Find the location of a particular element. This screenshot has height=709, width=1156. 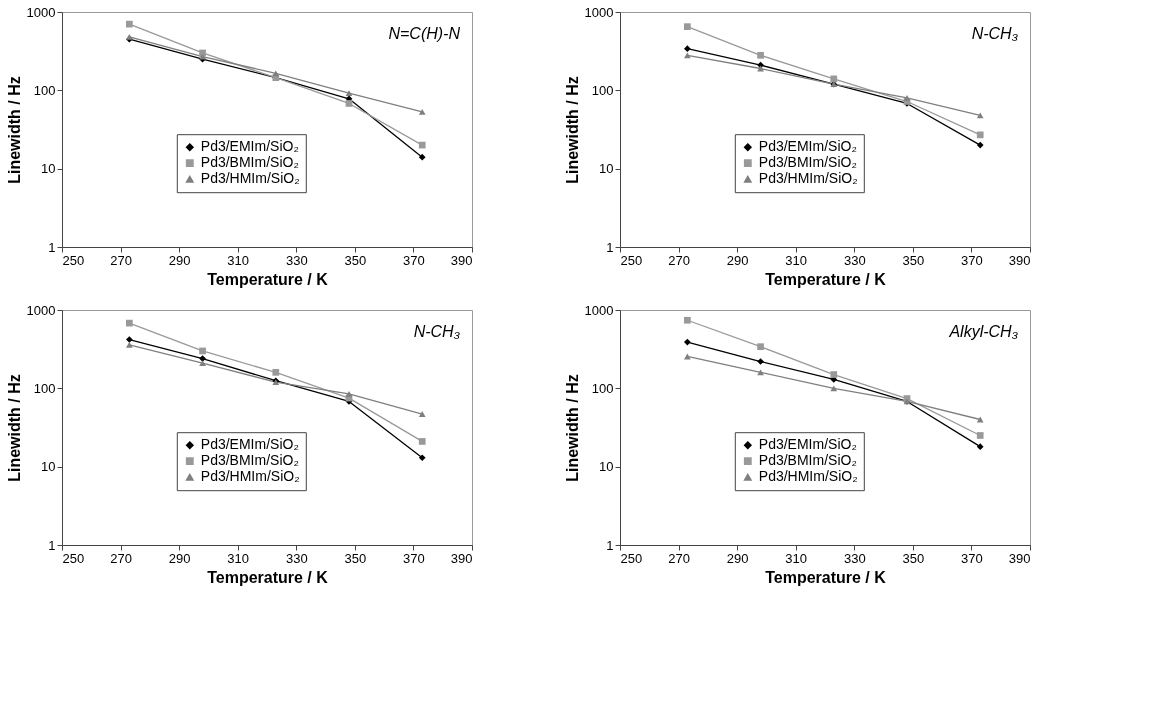

annotation: N=C(H)-N is located at coordinates (424, 33).